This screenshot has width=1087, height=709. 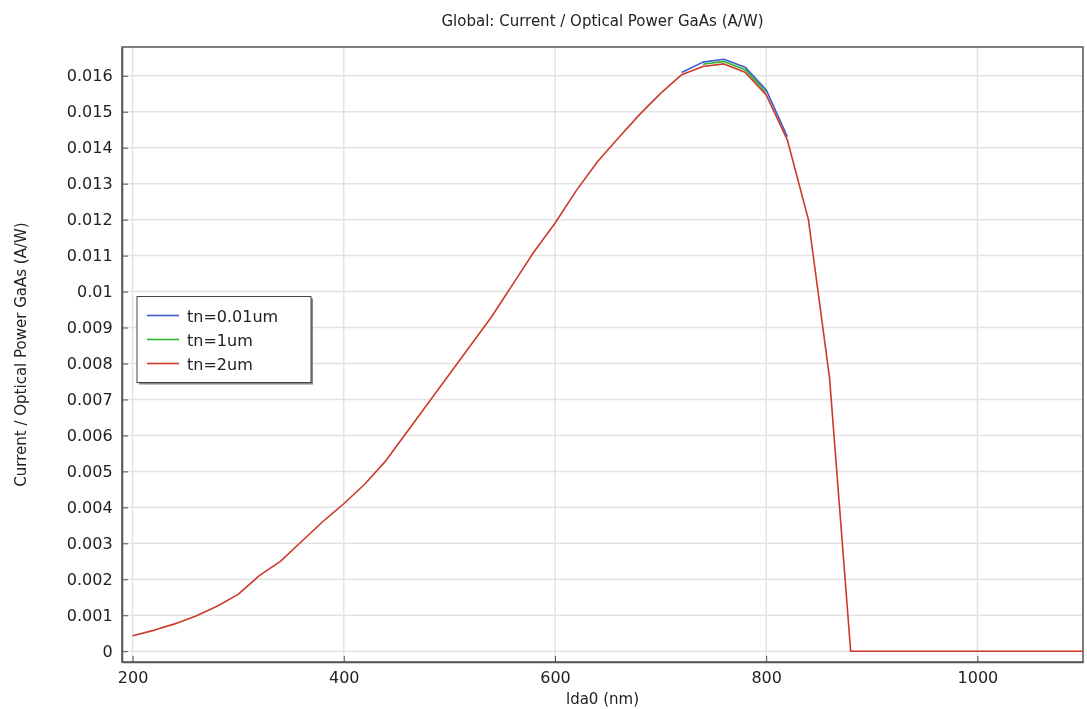 I want to click on legend-label: tn=2um, so click(x=220, y=364).